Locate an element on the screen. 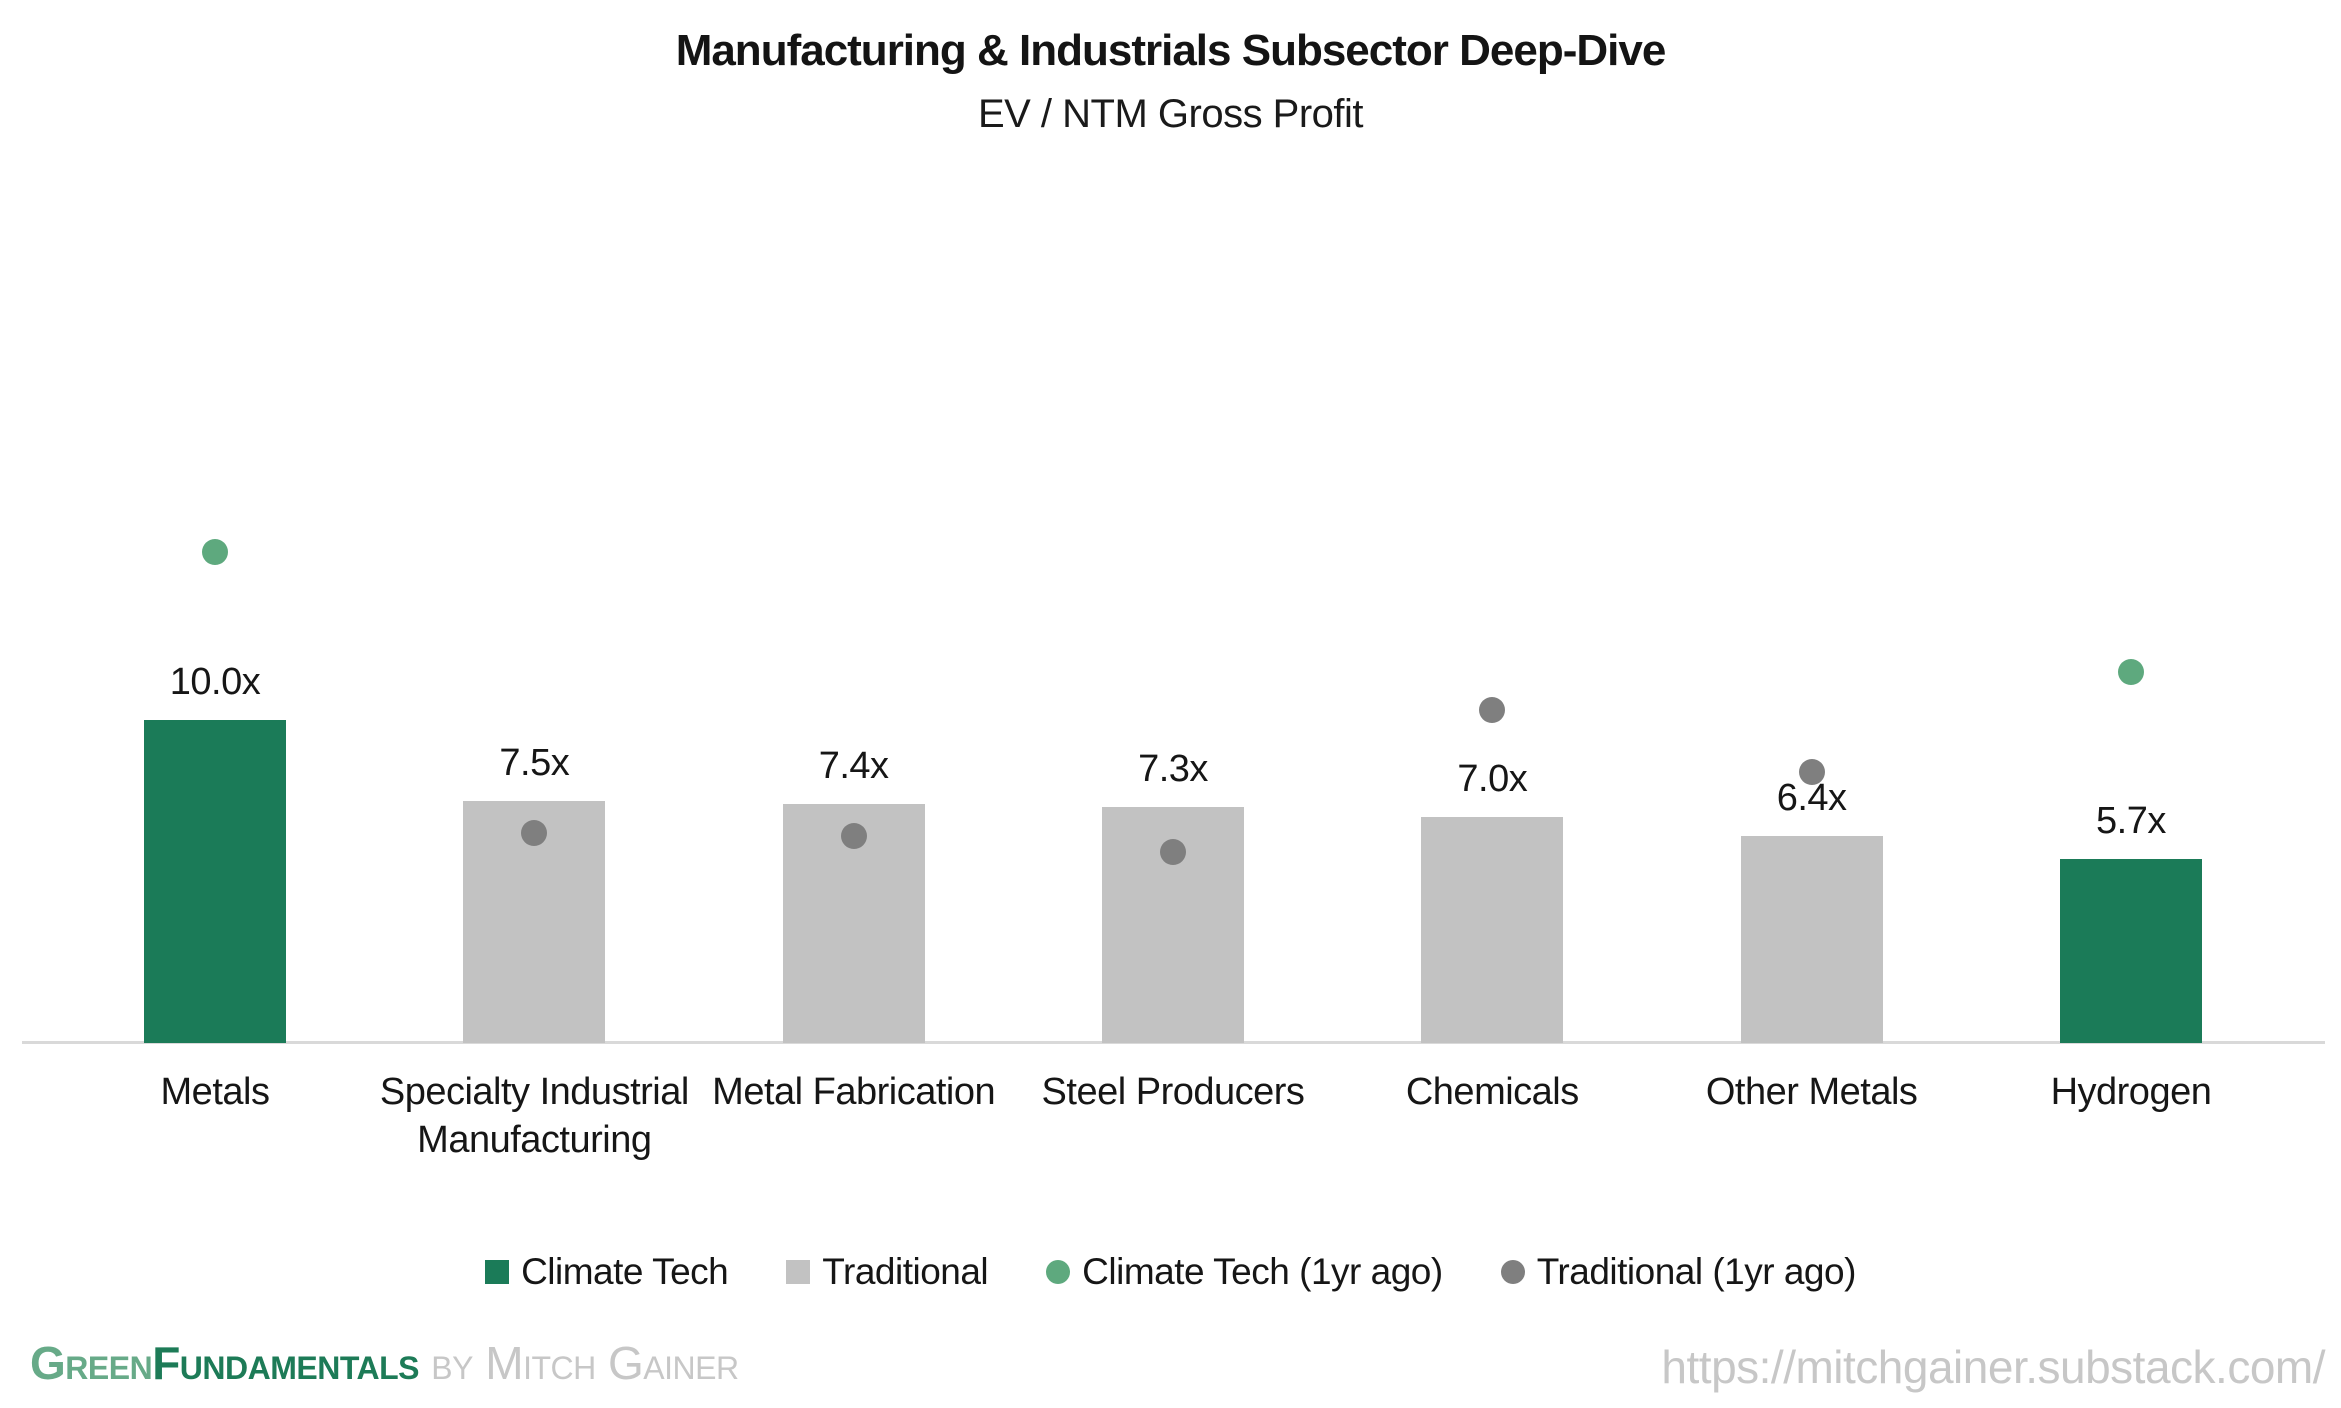 The height and width of the screenshot is (1408, 2341). legend-label: Climate Tech is located at coordinates (625, 1271).